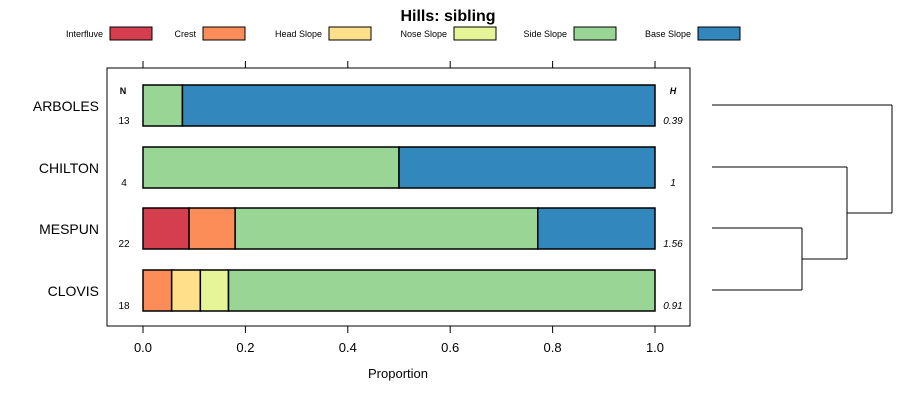  Describe the element at coordinates (131, 33) in the screenshot. I see `legend-swatch-interfluve` at that location.